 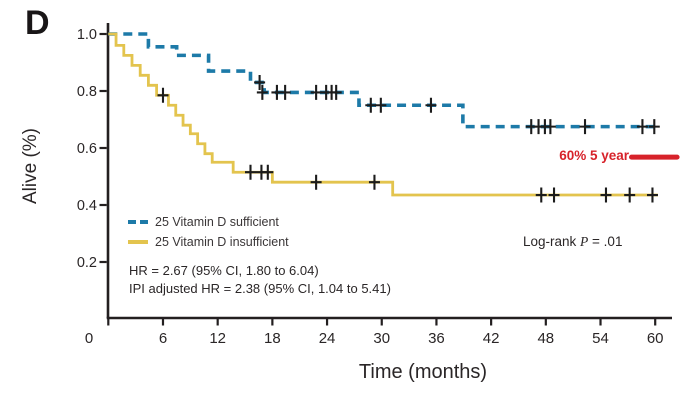 What do you see at coordinates (224, 270) in the screenshot?
I see `hr-stats-line1: HR = 2.67 (95% CI, 1.80 to 6.04)` at bounding box center [224, 270].